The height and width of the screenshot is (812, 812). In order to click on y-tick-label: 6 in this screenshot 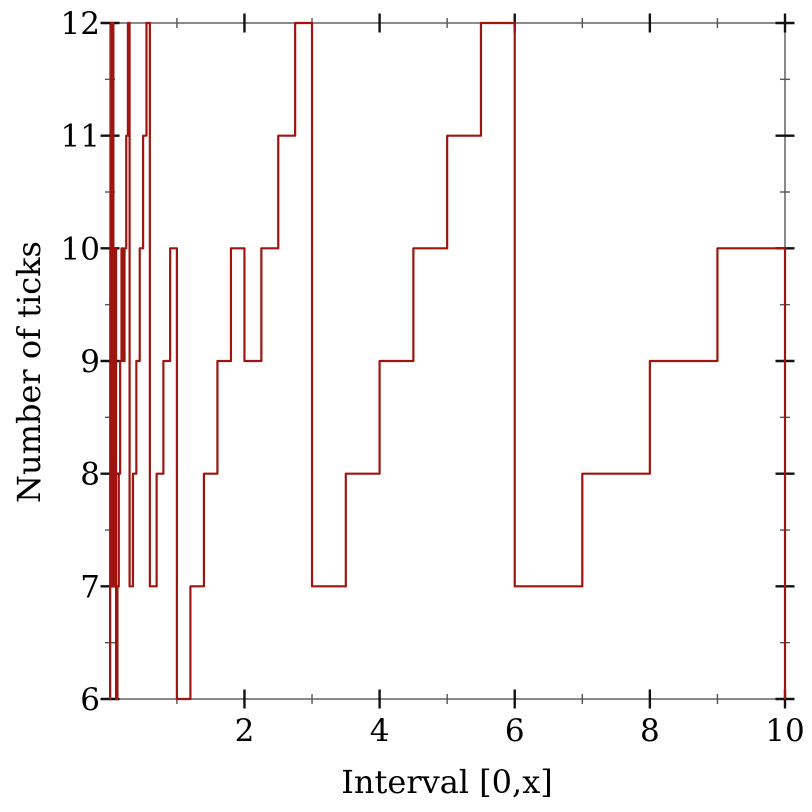, I will do `click(90, 700)`.